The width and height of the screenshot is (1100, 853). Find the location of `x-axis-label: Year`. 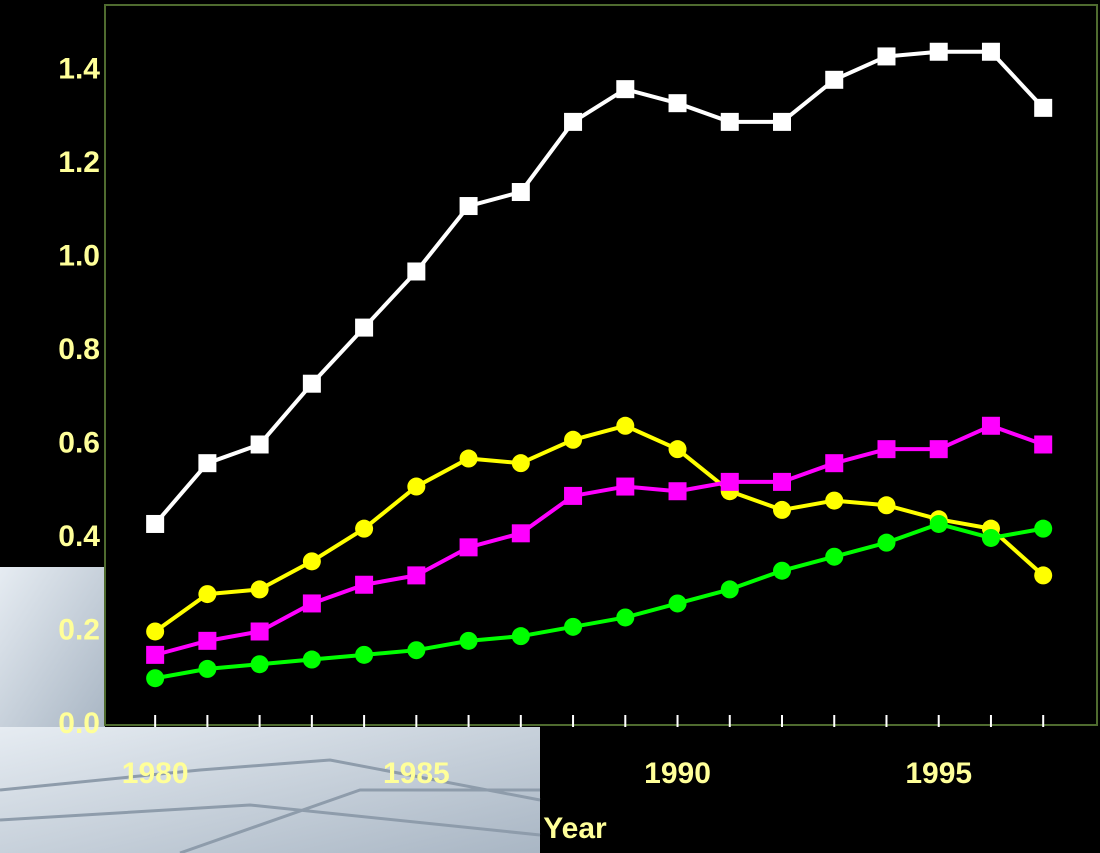

x-axis-label: Year is located at coordinates (575, 828).